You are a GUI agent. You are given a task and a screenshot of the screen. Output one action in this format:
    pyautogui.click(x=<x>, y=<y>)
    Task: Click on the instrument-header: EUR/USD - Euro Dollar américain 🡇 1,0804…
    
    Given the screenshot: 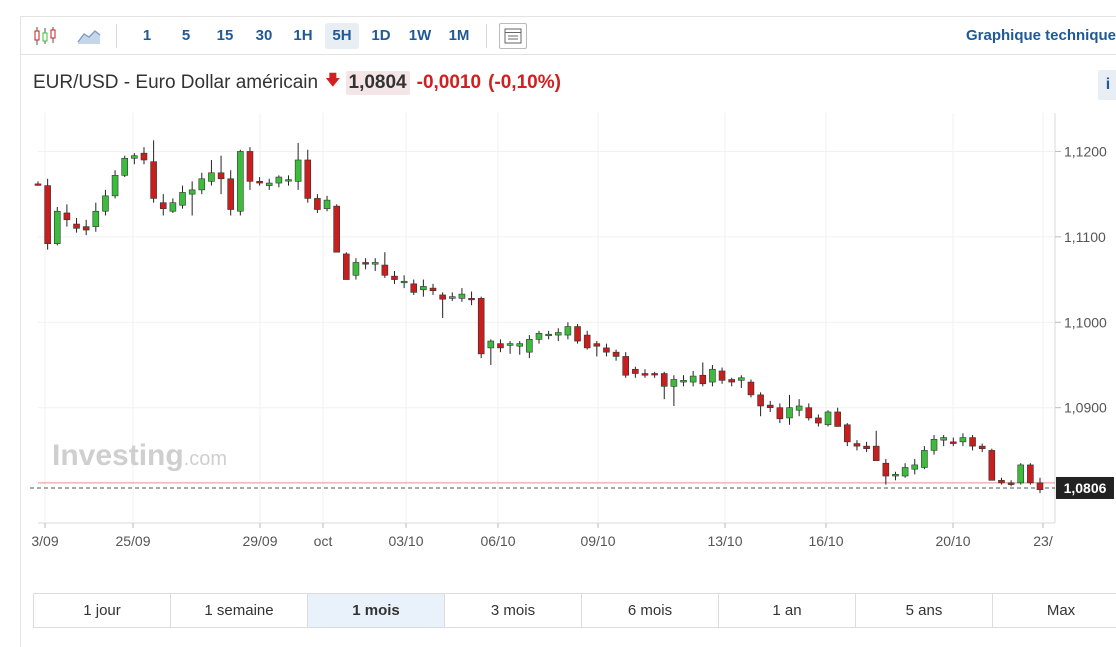 What is the action you would take?
    pyautogui.click(x=297, y=82)
    